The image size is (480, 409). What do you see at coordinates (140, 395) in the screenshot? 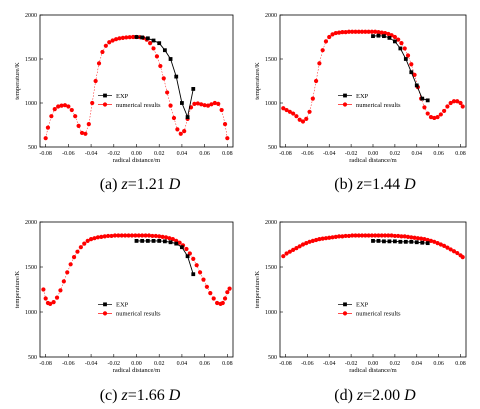
I see `panel-caption: (c) z=1.66 D` at bounding box center [140, 395].